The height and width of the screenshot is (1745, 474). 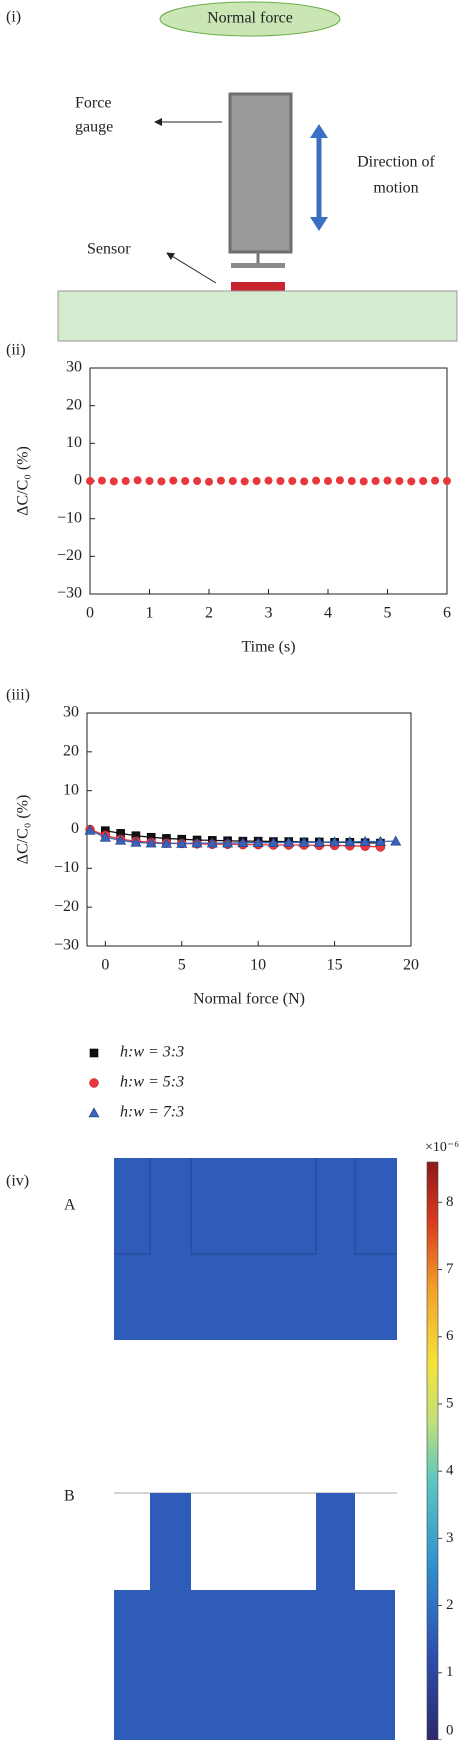 What do you see at coordinates (269, 613) in the screenshot?
I see `x-tick-label: 3` at bounding box center [269, 613].